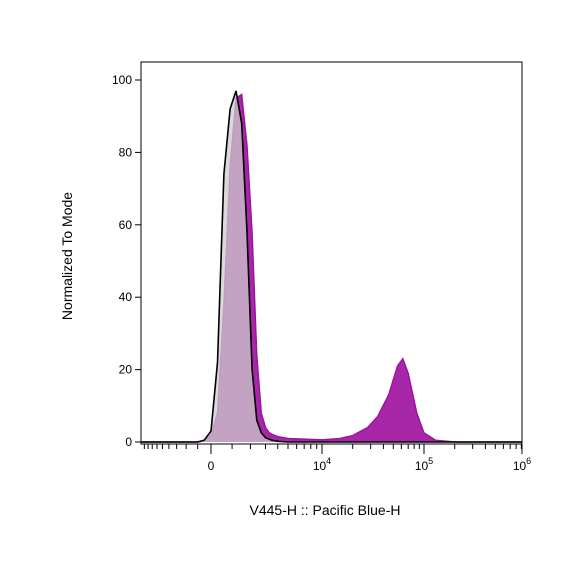 The width and height of the screenshot is (584, 575). Describe the element at coordinates (126, 152) in the screenshot. I see `y-tick-label: 80` at that location.